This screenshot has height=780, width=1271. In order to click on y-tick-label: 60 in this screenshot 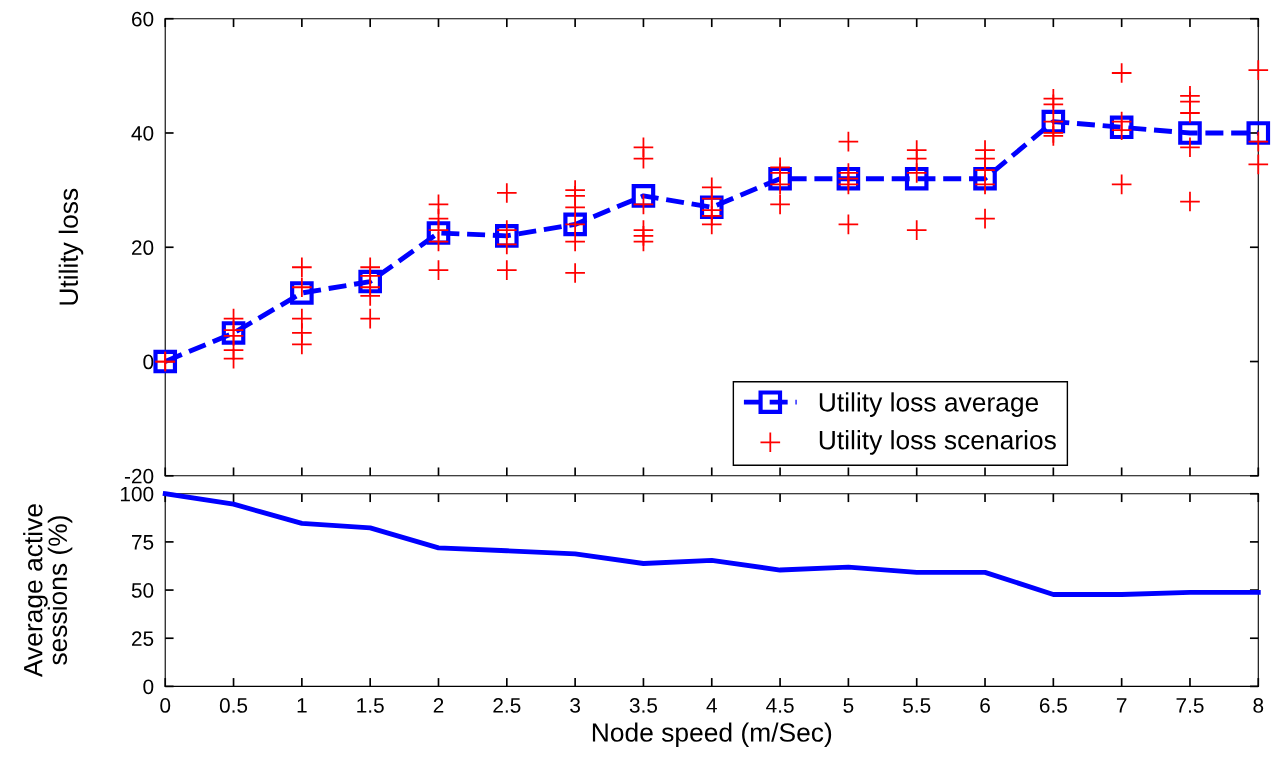, I will do `click(143, 19)`.